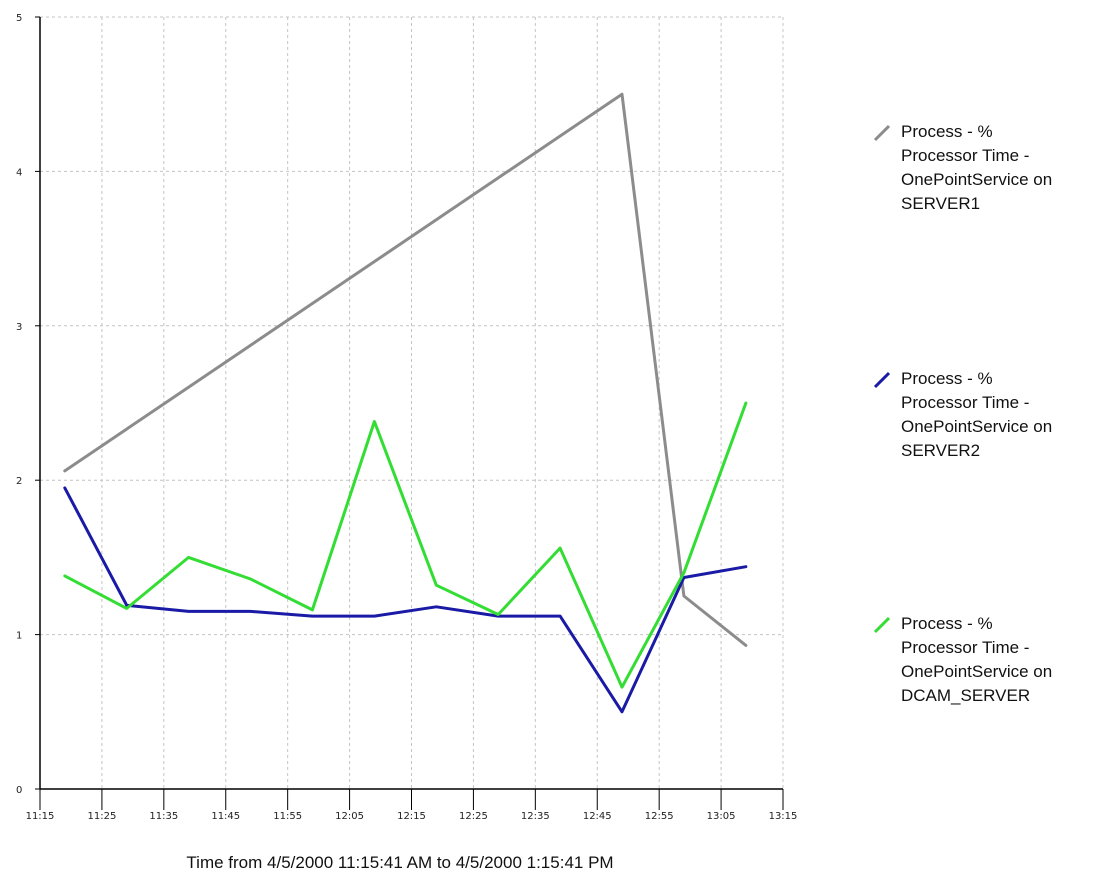 The image size is (1108, 874). I want to click on x-tick-label-1115: 11:15, so click(40, 816).